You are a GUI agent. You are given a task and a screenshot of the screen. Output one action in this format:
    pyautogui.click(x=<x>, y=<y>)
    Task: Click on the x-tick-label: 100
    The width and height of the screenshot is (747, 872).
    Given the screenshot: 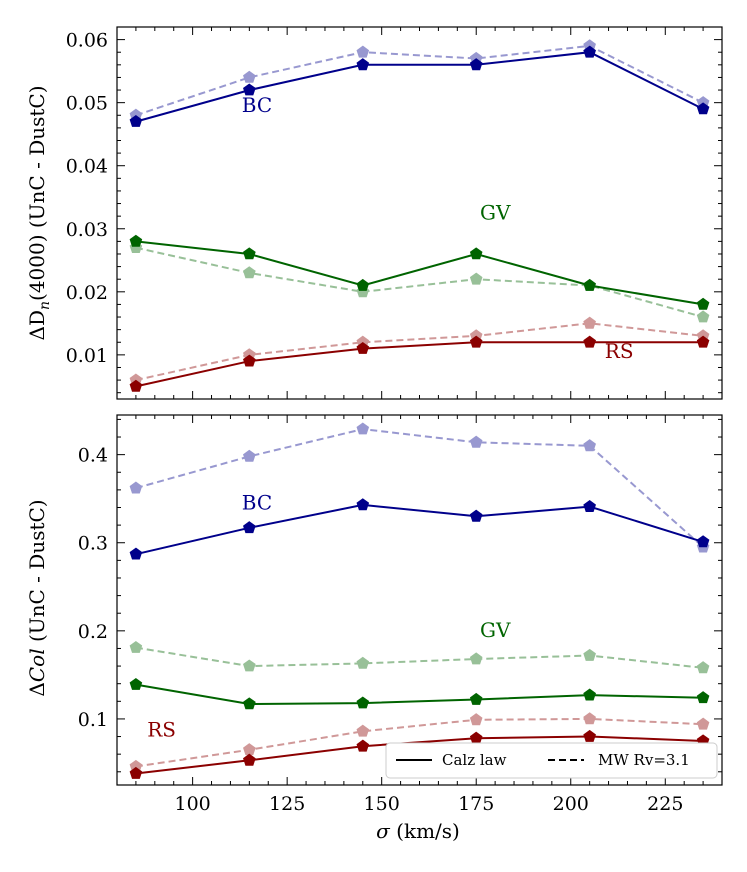 What is the action you would take?
    pyautogui.click(x=192, y=804)
    